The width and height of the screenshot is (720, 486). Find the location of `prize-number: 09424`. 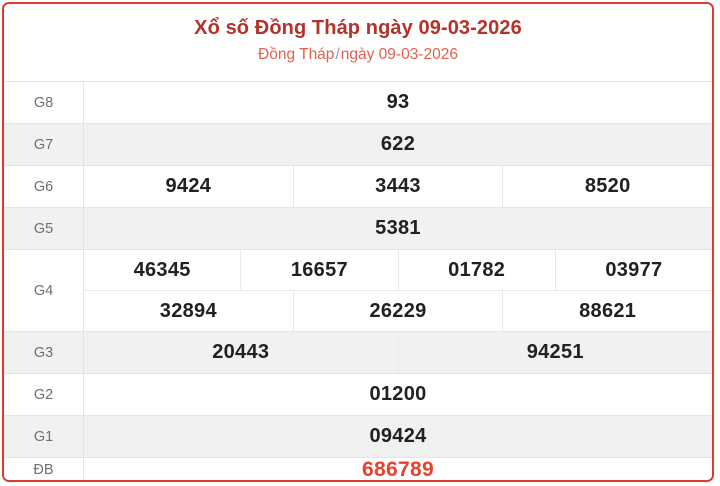

prize-number: 09424 is located at coordinates (398, 436).